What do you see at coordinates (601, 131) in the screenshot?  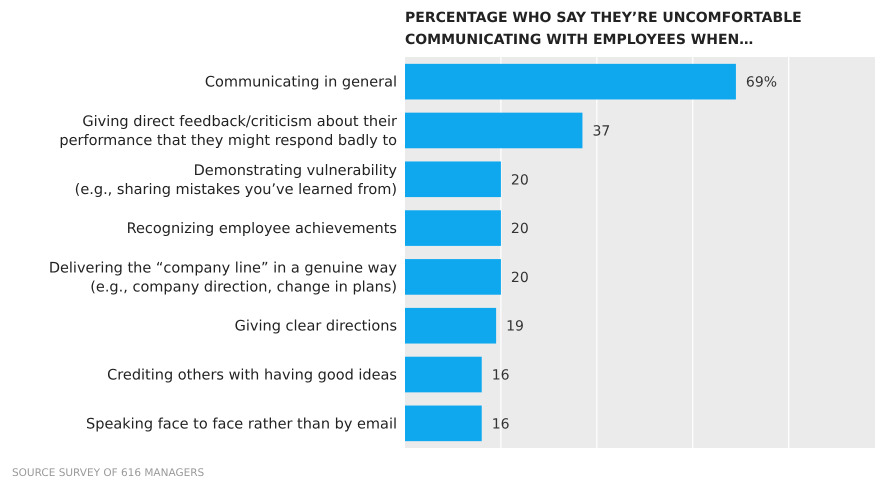 I see `data-label: 37` at bounding box center [601, 131].